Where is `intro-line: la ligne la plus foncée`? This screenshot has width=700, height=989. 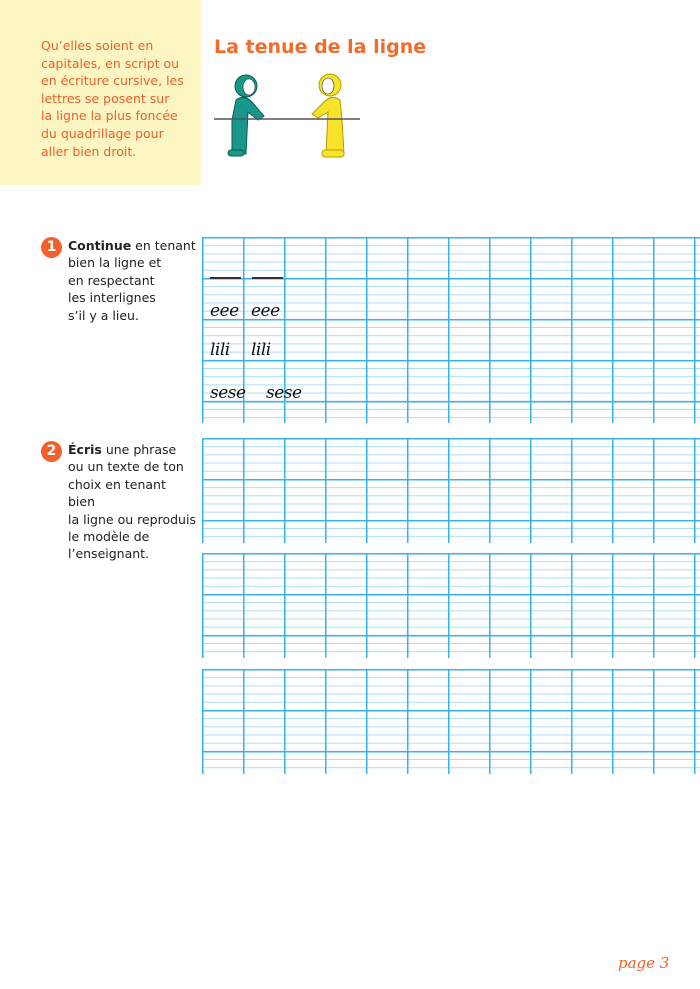
intro-line: la ligne la plus foncée is located at coordinates (109, 116).